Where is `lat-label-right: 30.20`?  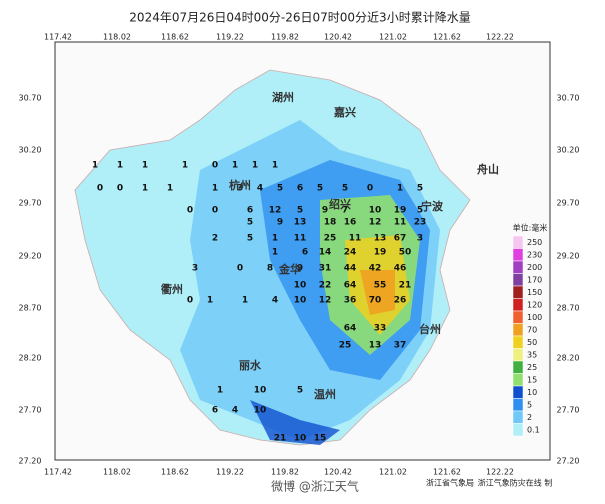 lat-label-right: 30.20 is located at coordinates (568, 150).